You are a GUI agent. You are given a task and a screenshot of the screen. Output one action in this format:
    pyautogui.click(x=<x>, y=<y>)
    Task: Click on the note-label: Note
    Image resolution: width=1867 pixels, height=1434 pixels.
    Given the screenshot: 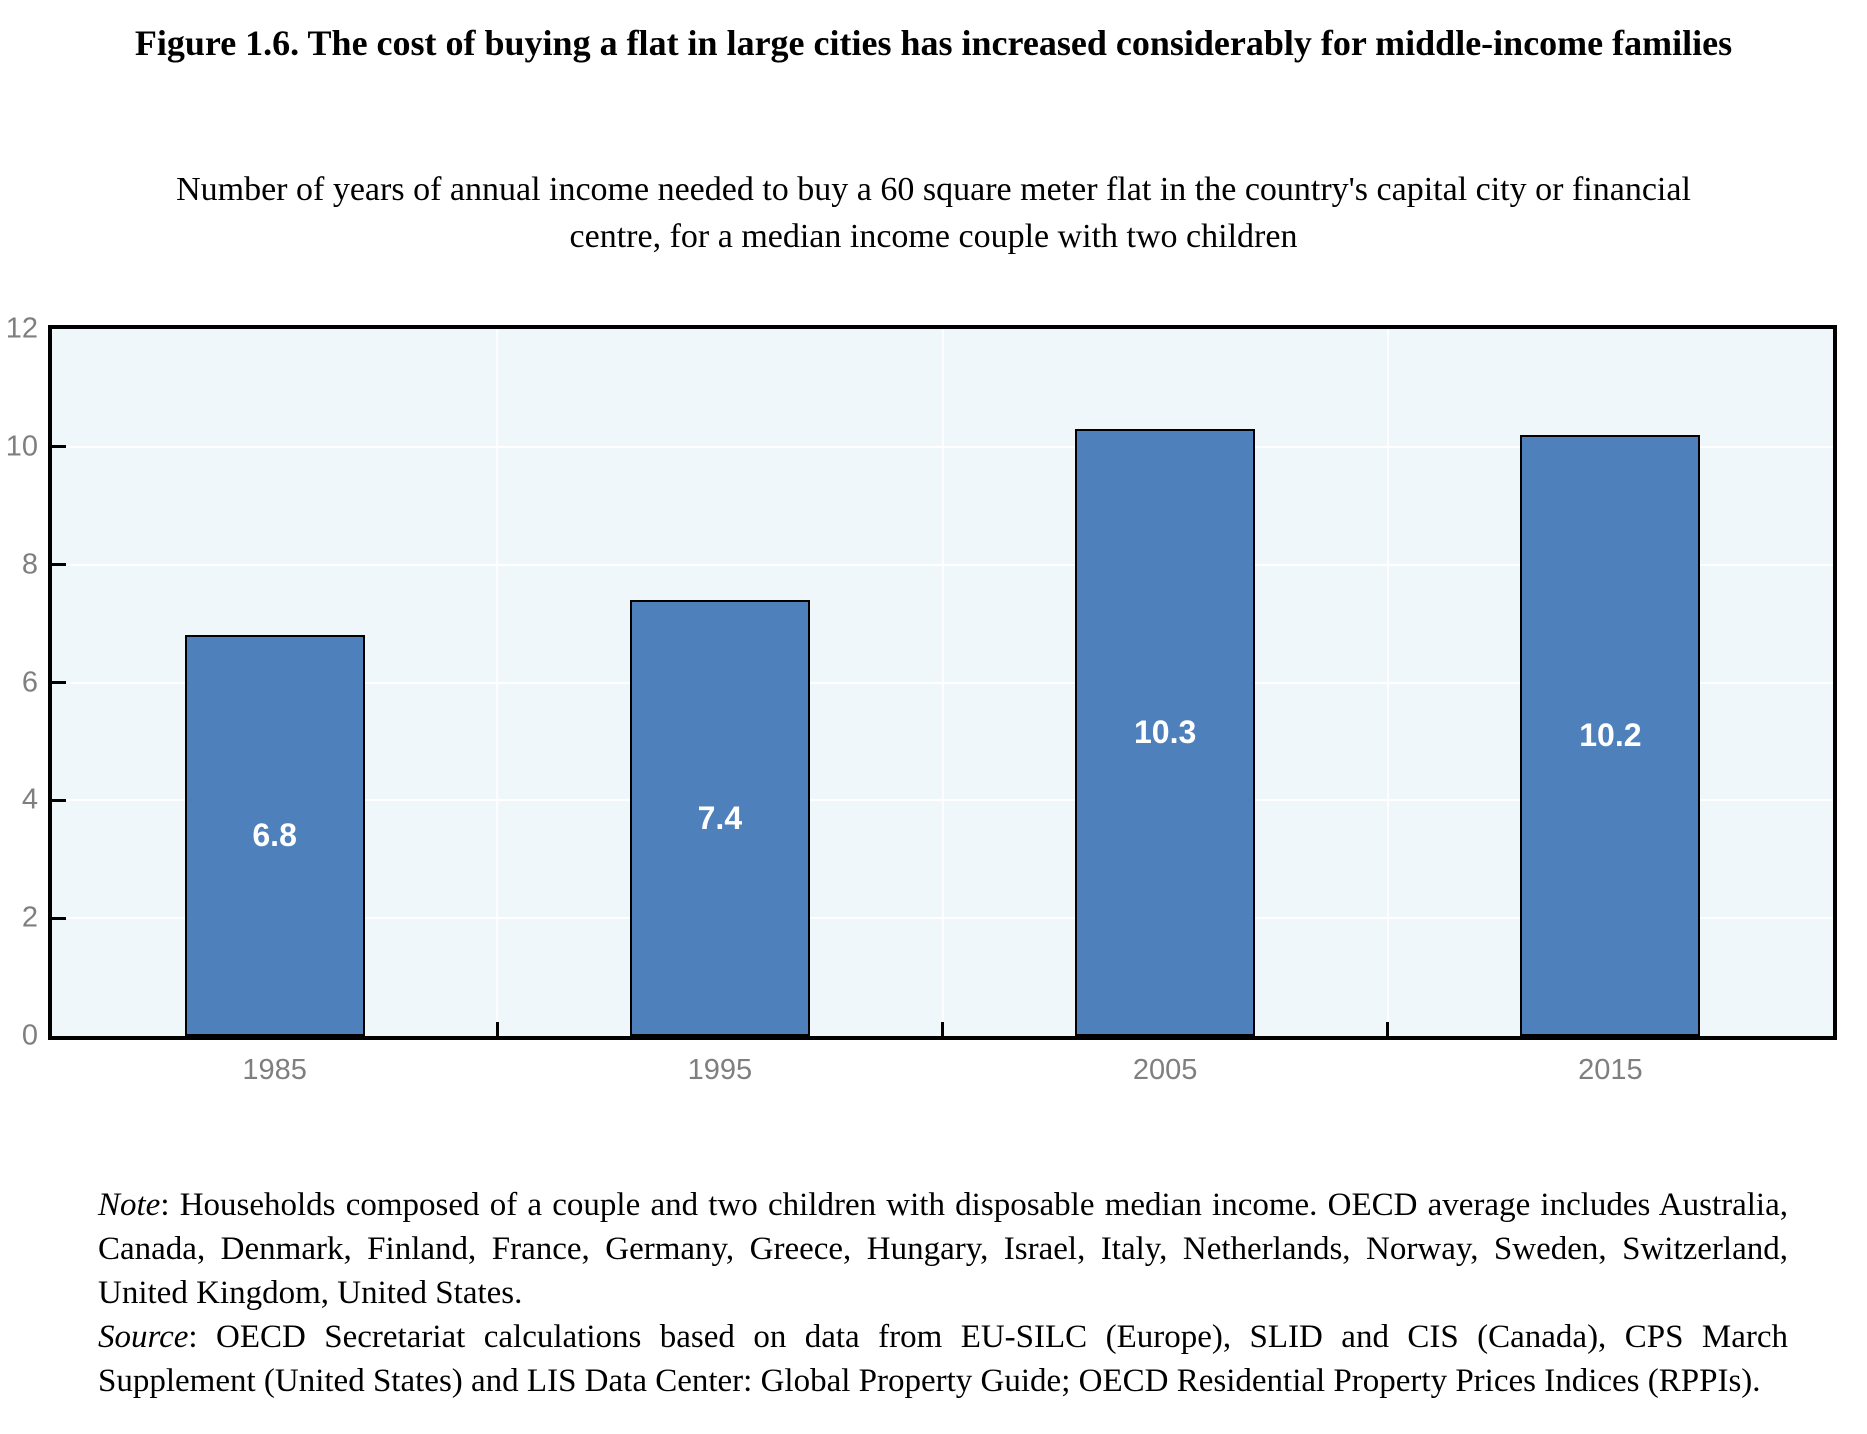 What is the action you would take?
    pyautogui.click(x=129, y=1205)
    